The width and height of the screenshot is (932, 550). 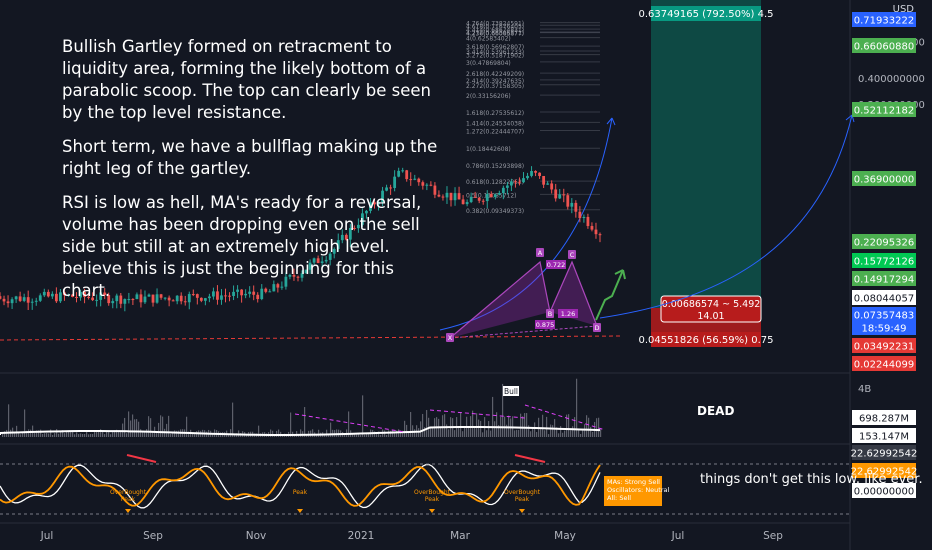 I want to click on position-target-label: 0.63749165 (792.50%) 4.5, so click(x=706, y=14).